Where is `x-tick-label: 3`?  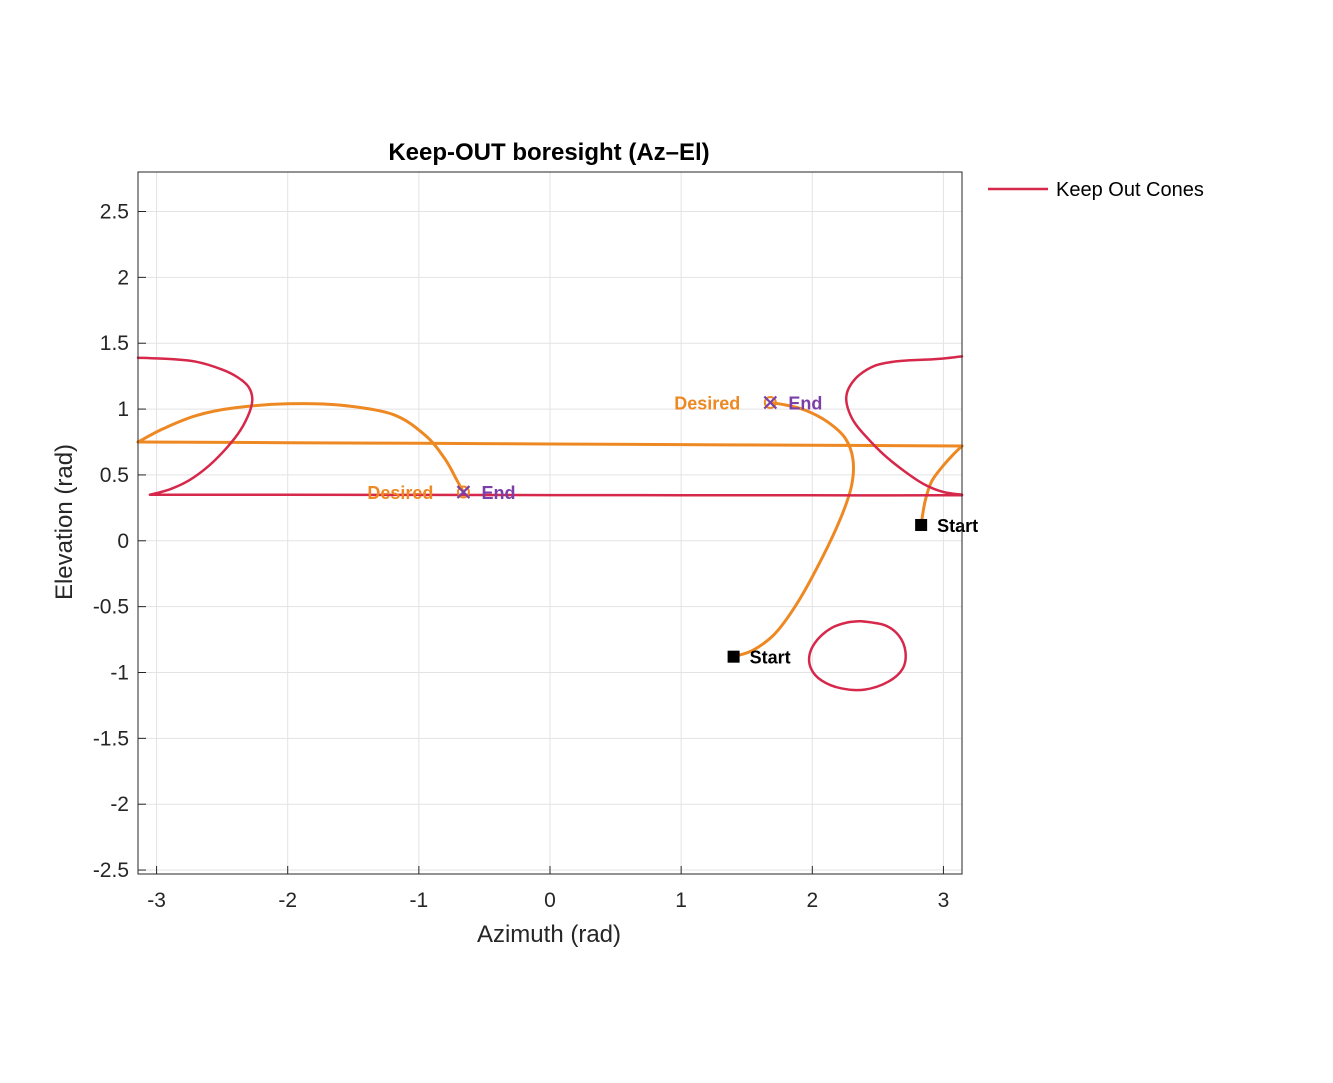 x-tick-label: 3 is located at coordinates (944, 900).